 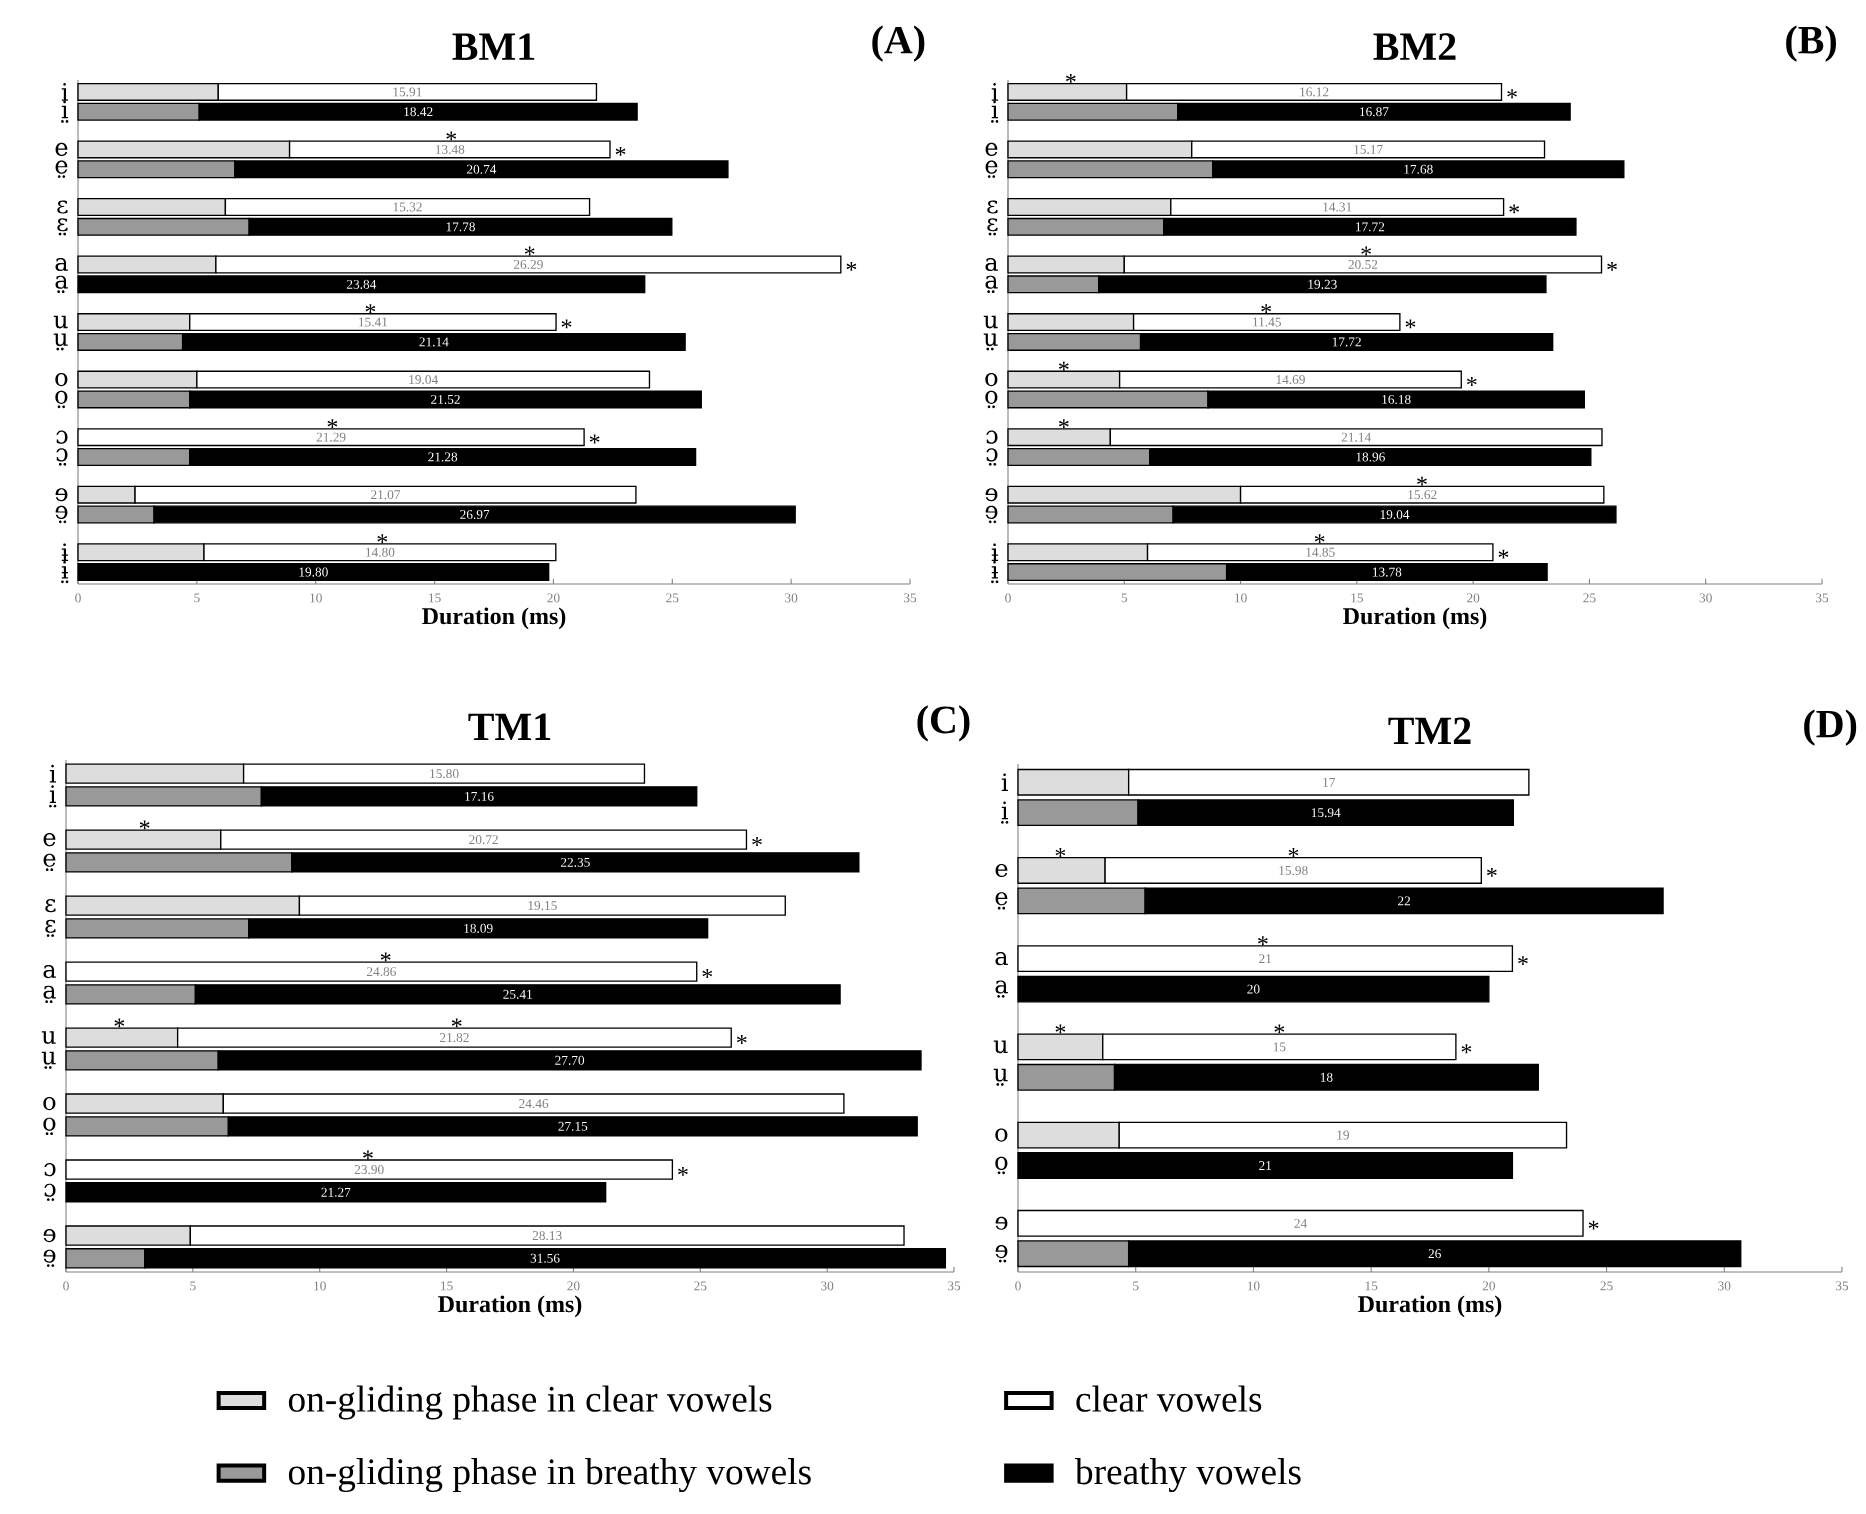 What do you see at coordinates (493, 46) in the screenshot?
I see `chart-title: BM1` at bounding box center [493, 46].